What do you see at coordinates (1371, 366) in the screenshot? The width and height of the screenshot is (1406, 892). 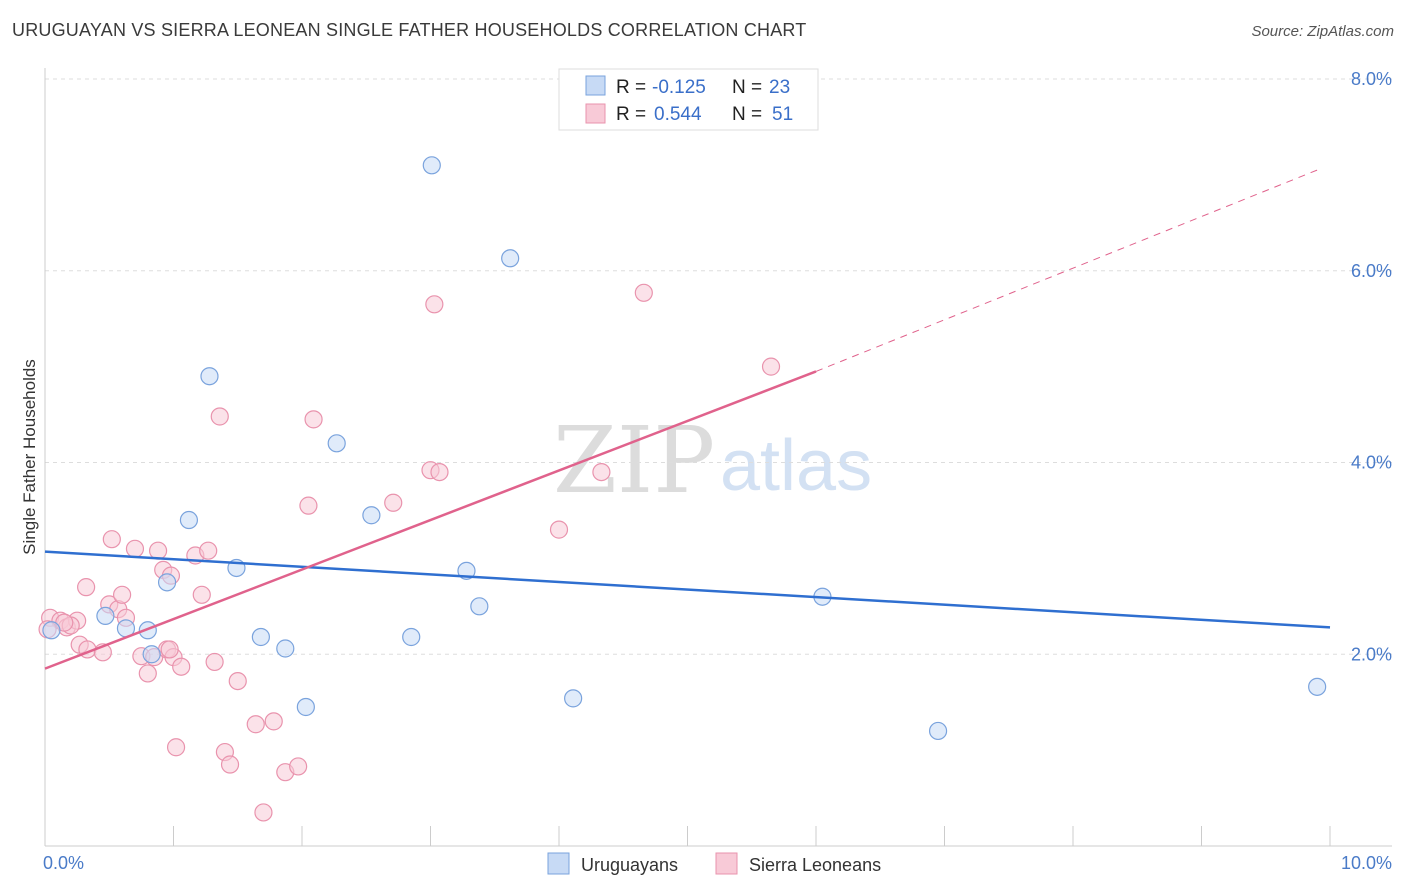 I see `y-tick-labels: 2.0% 4.0% 6.0% 8.0%` at bounding box center [1371, 366].